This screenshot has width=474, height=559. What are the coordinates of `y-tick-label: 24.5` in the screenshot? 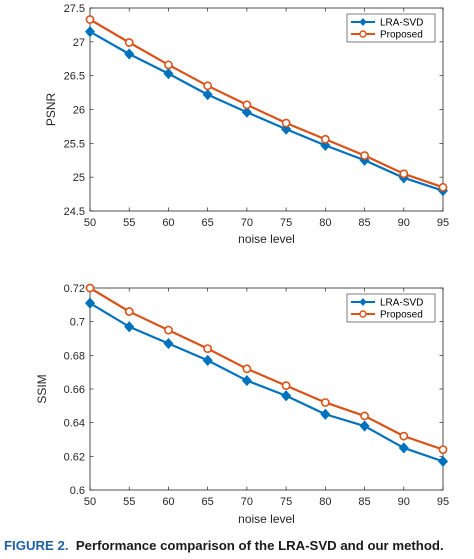 It's located at (74, 212).